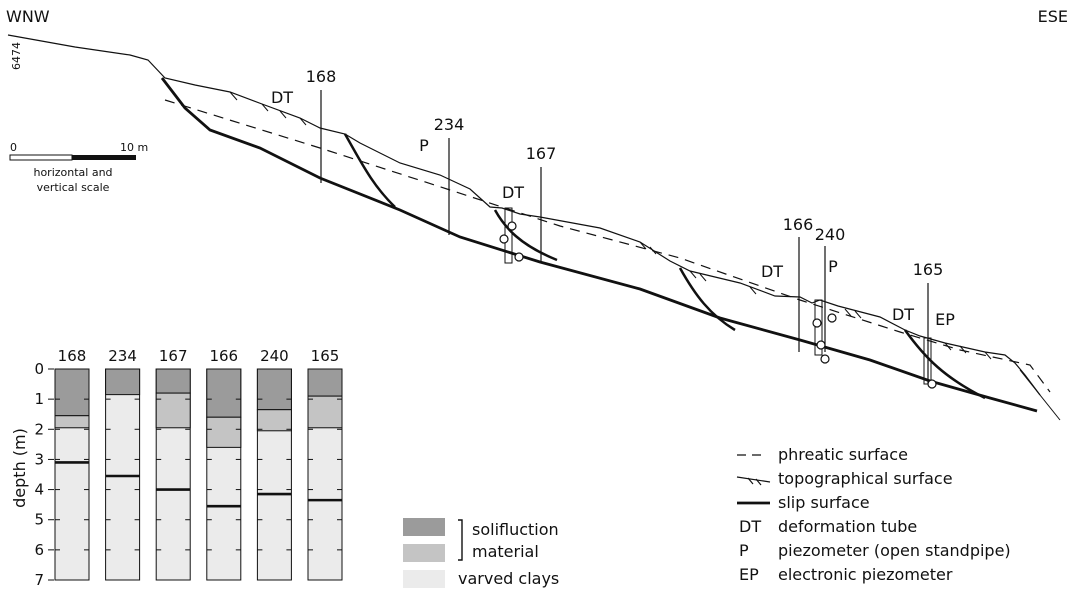 This screenshot has height=592, width=1075. What do you see at coordinates (945, 319) in the screenshot?
I see `label-ep-165: EP` at bounding box center [945, 319].